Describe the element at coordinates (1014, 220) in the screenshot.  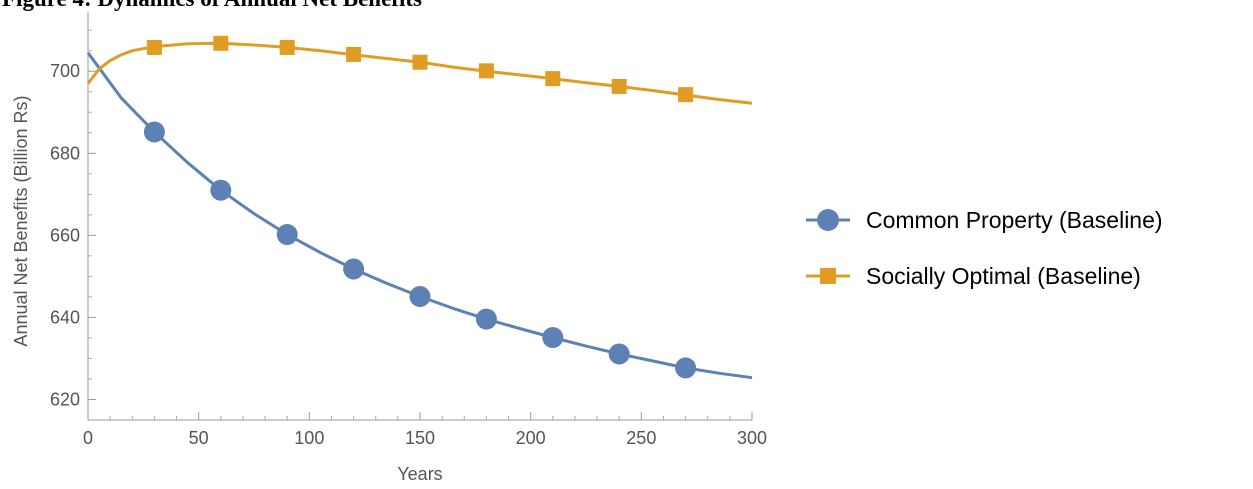
I see `legend-label: Common Property (Baseline)` at that location.